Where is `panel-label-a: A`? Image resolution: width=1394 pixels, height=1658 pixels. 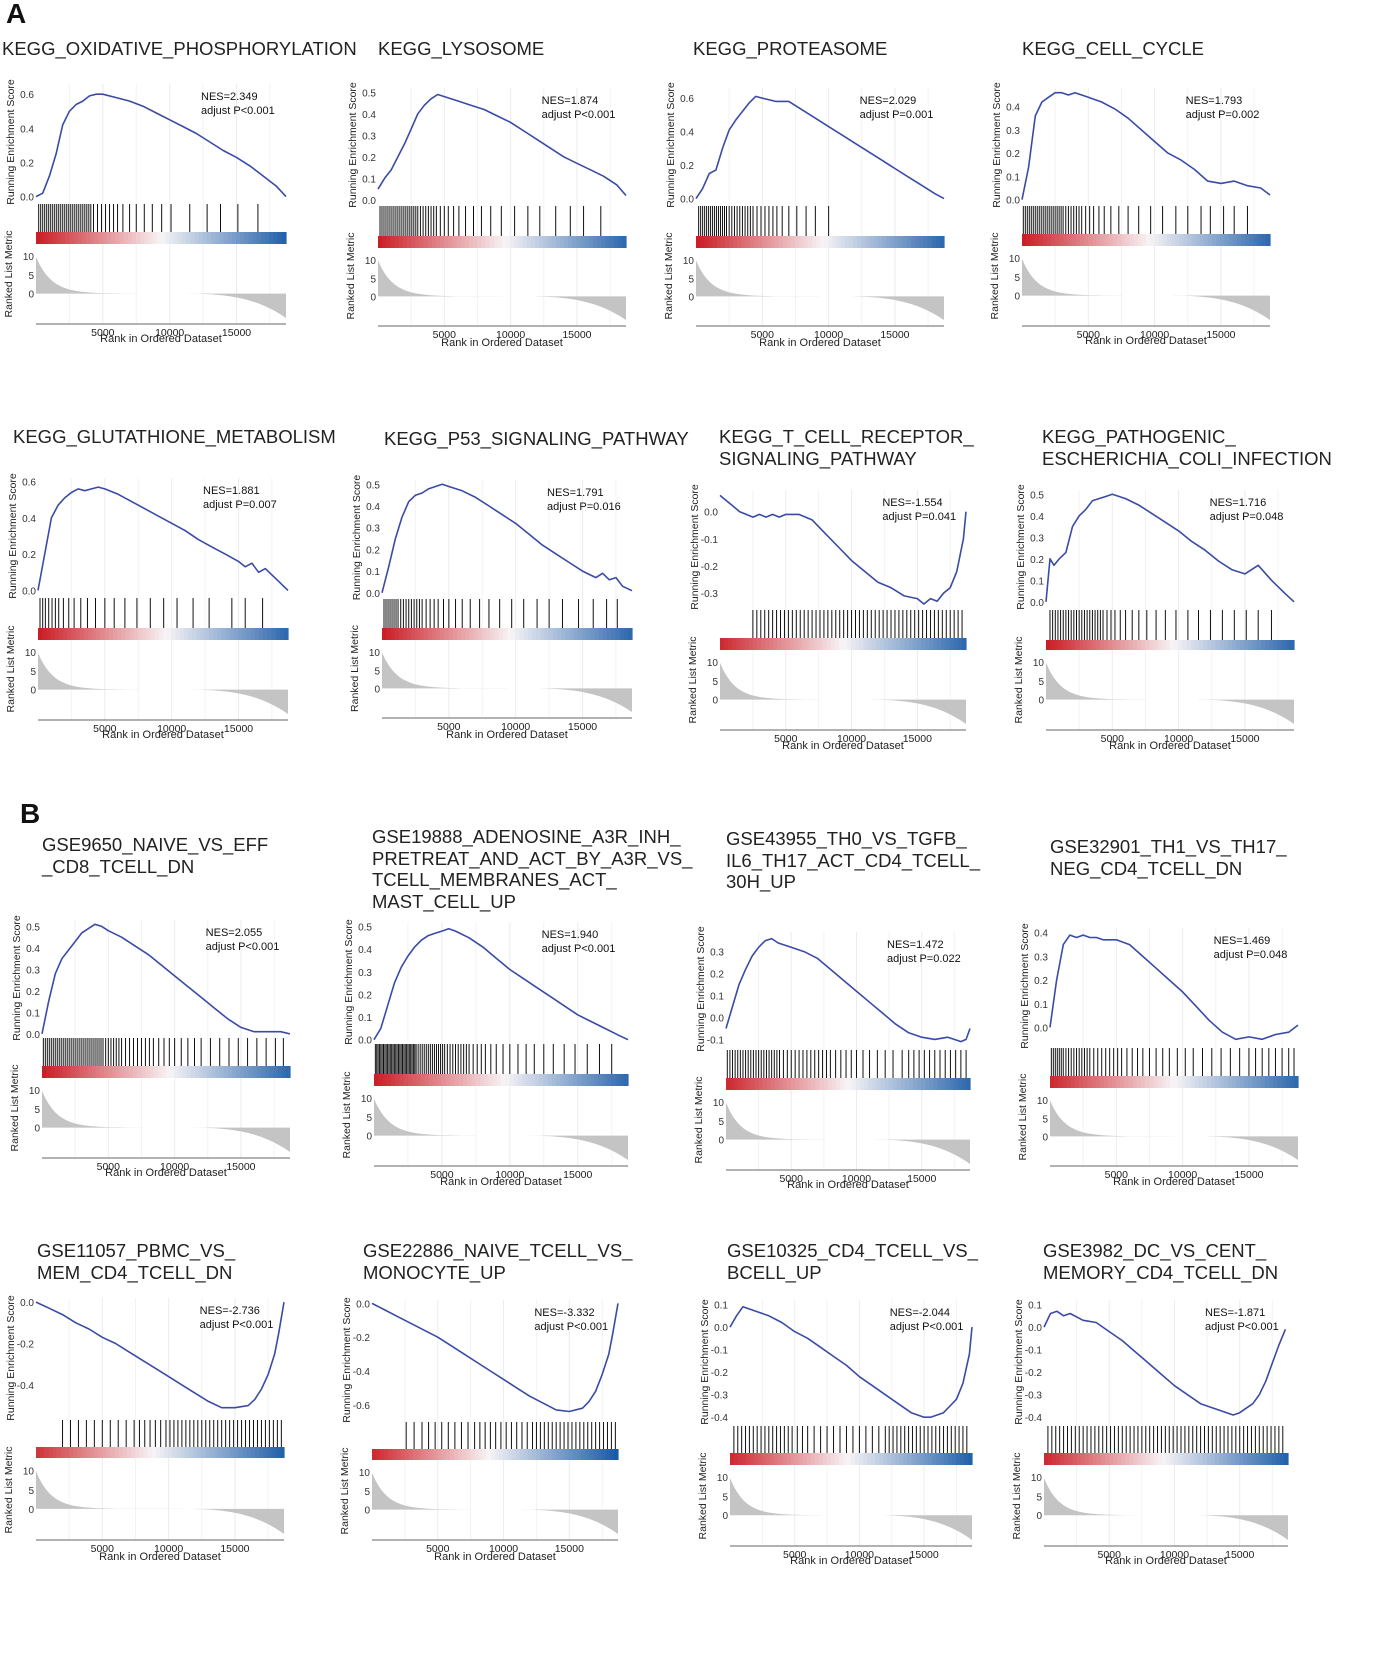 panel-label-a: A is located at coordinates (16, 14).